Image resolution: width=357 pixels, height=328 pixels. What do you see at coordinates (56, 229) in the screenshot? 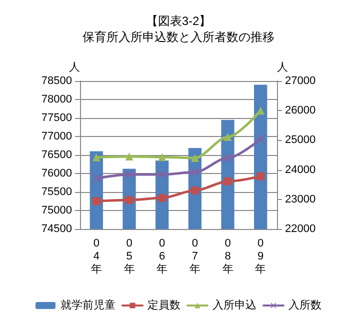
I see `y-tick-label: 74500` at bounding box center [56, 229].